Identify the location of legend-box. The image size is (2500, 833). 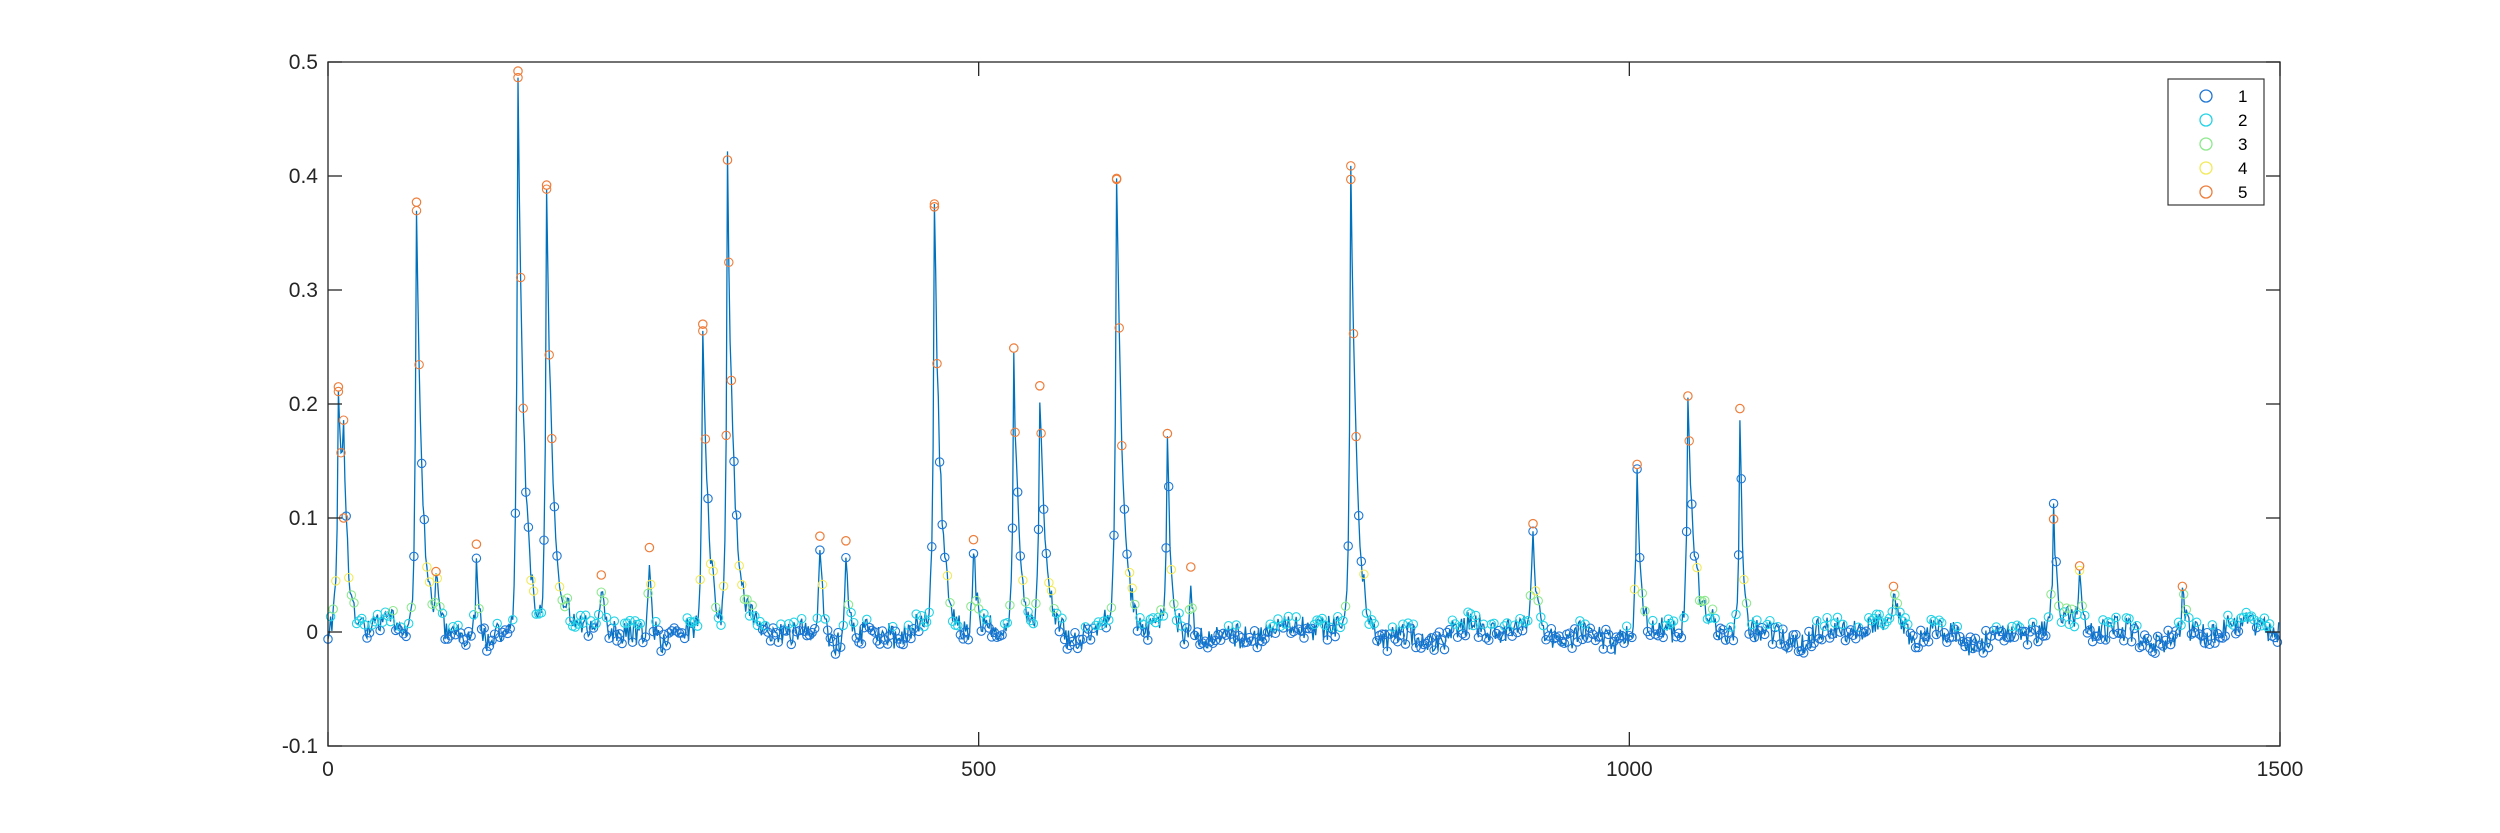
(2216, 142).